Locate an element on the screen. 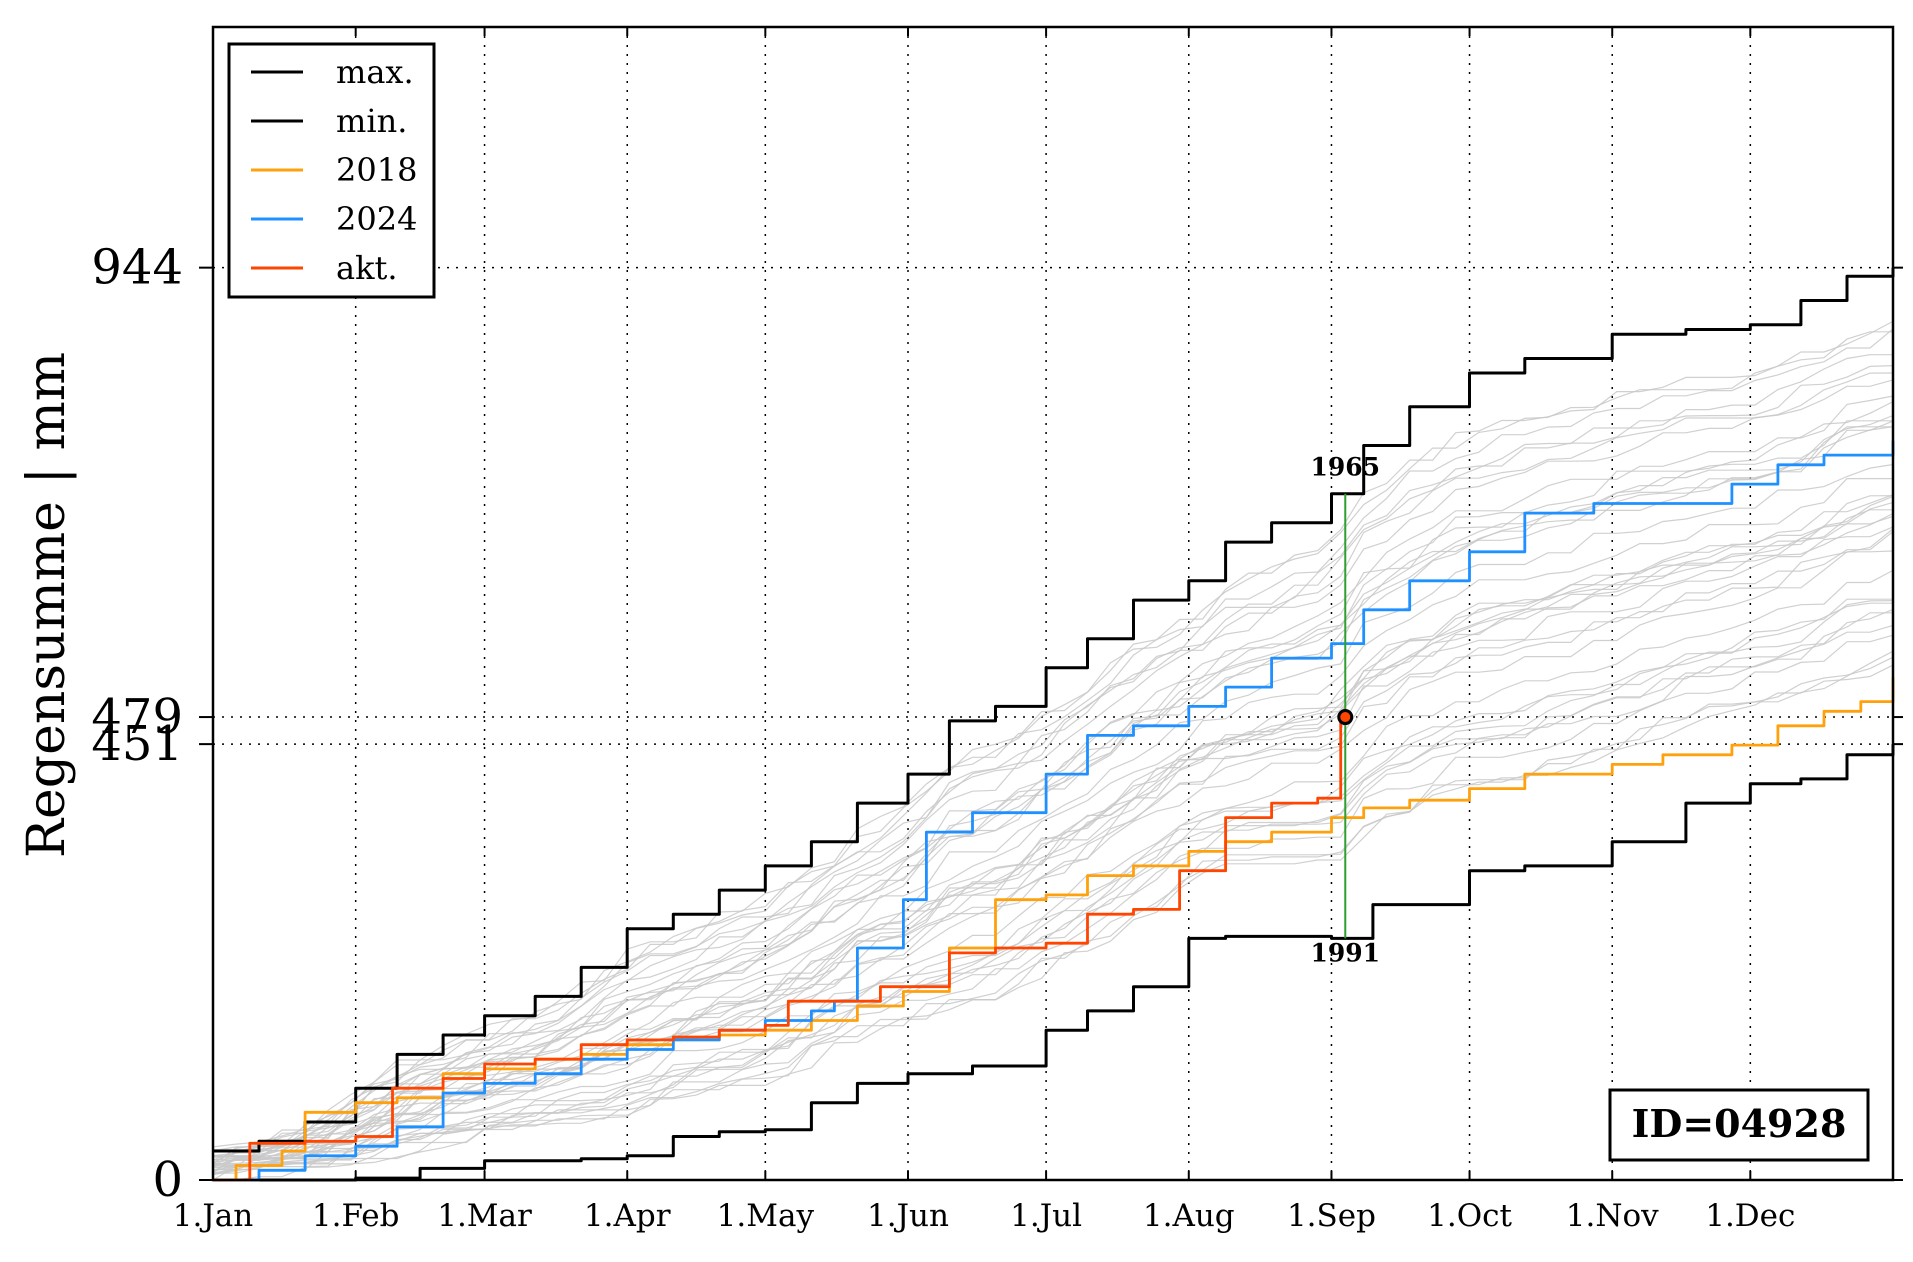  y-tick-label: 944 is located at coordinates (137, 268).